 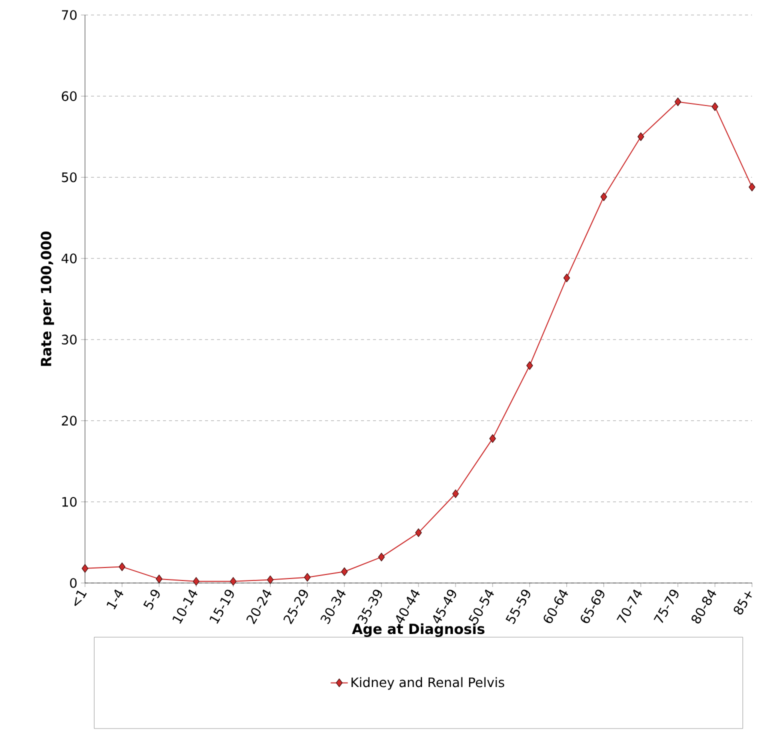 I want to click on y-tick-label: 0, so click(x=73, y=583).